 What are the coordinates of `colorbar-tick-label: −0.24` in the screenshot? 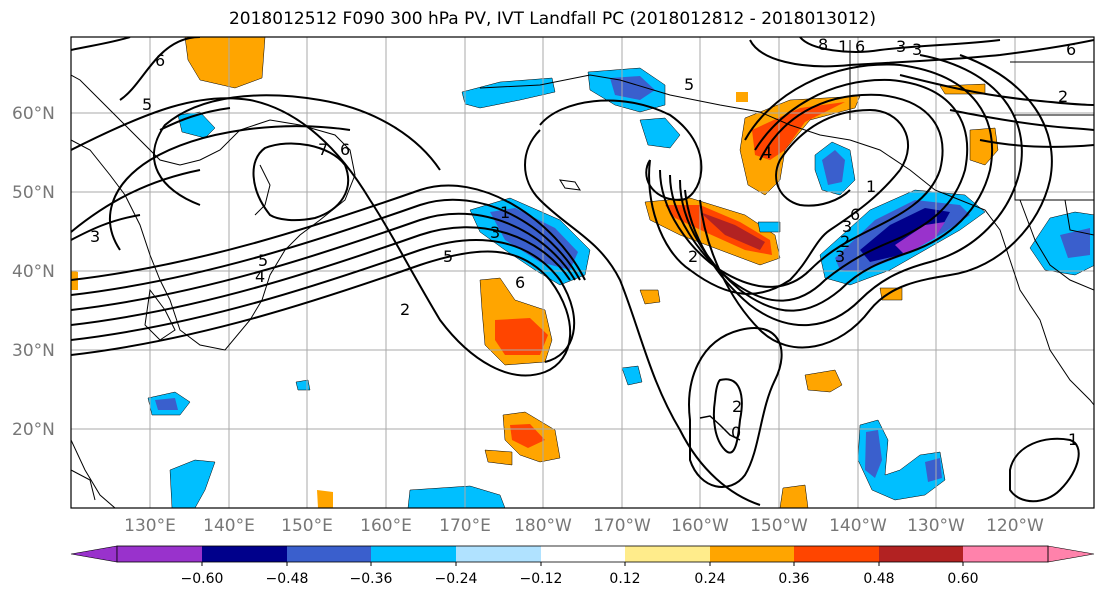 It's located at (456, 579).